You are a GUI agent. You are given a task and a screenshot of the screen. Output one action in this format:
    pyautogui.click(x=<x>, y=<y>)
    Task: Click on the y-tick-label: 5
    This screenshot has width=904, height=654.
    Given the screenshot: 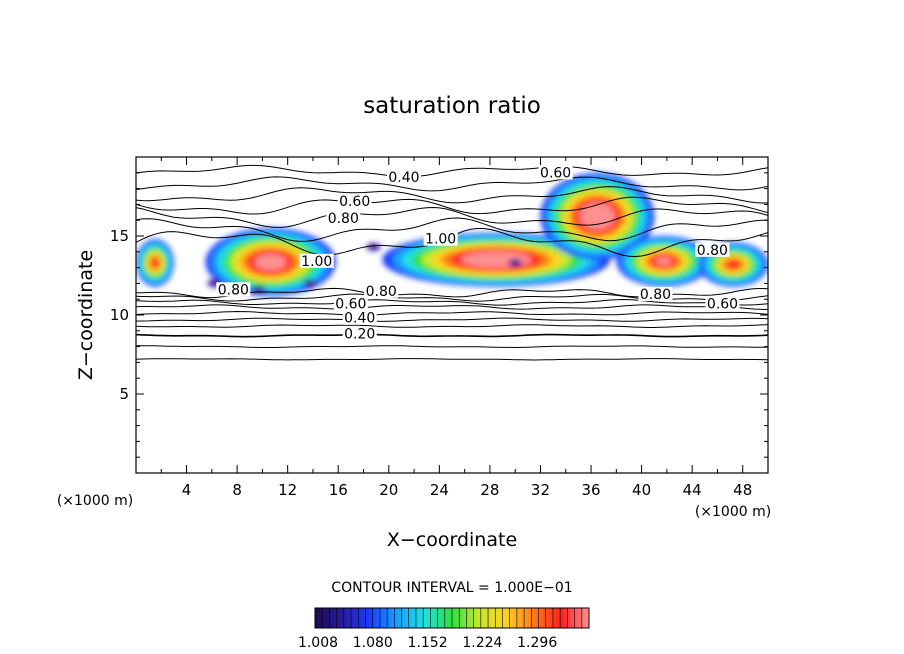 What is the action you would take?
    pyautogui.click(x=124, y=394)
    